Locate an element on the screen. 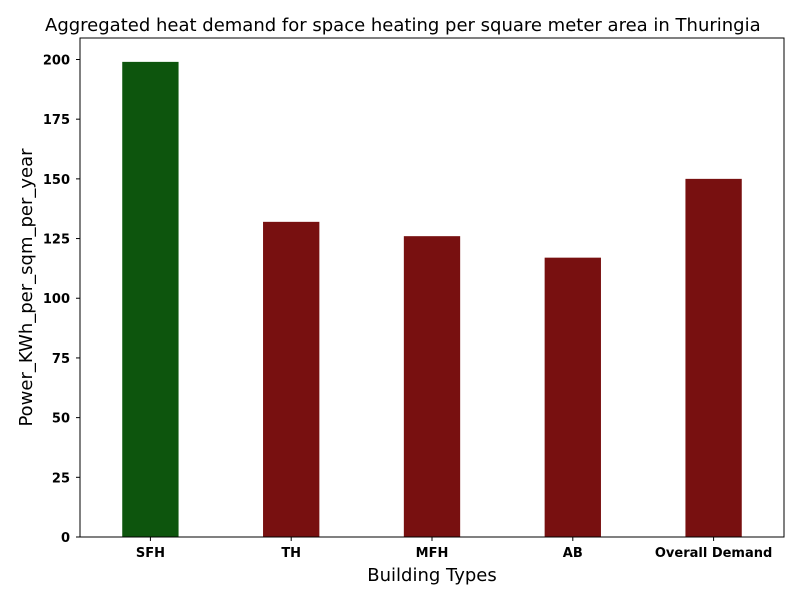 The height and width of the screenshot is (600, 800). y-tick-label: 200 is located at coordinates (56, 60).